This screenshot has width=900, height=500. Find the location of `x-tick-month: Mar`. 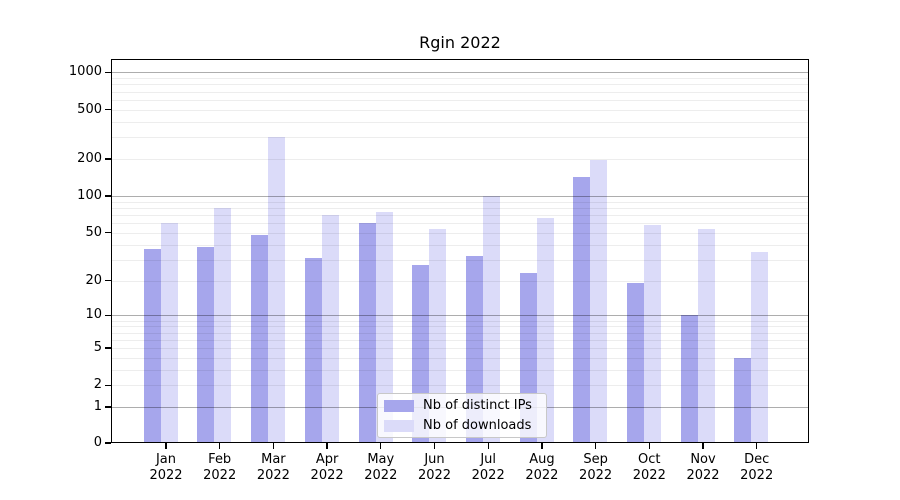

x-tick-month: Mar is located at coordinates (273, 459).